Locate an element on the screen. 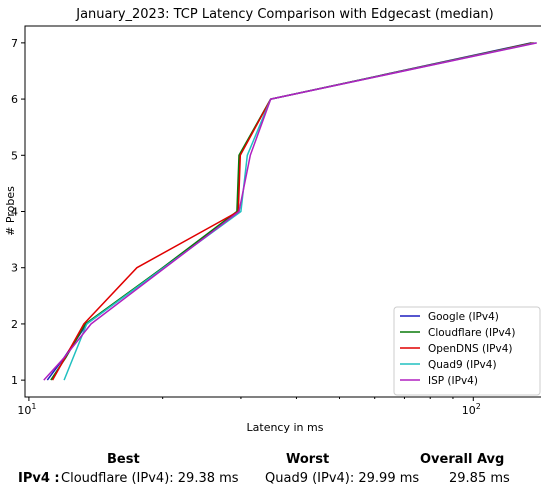 The image size is (541, 494). best-header: Best is located at coordinates (123, 459).